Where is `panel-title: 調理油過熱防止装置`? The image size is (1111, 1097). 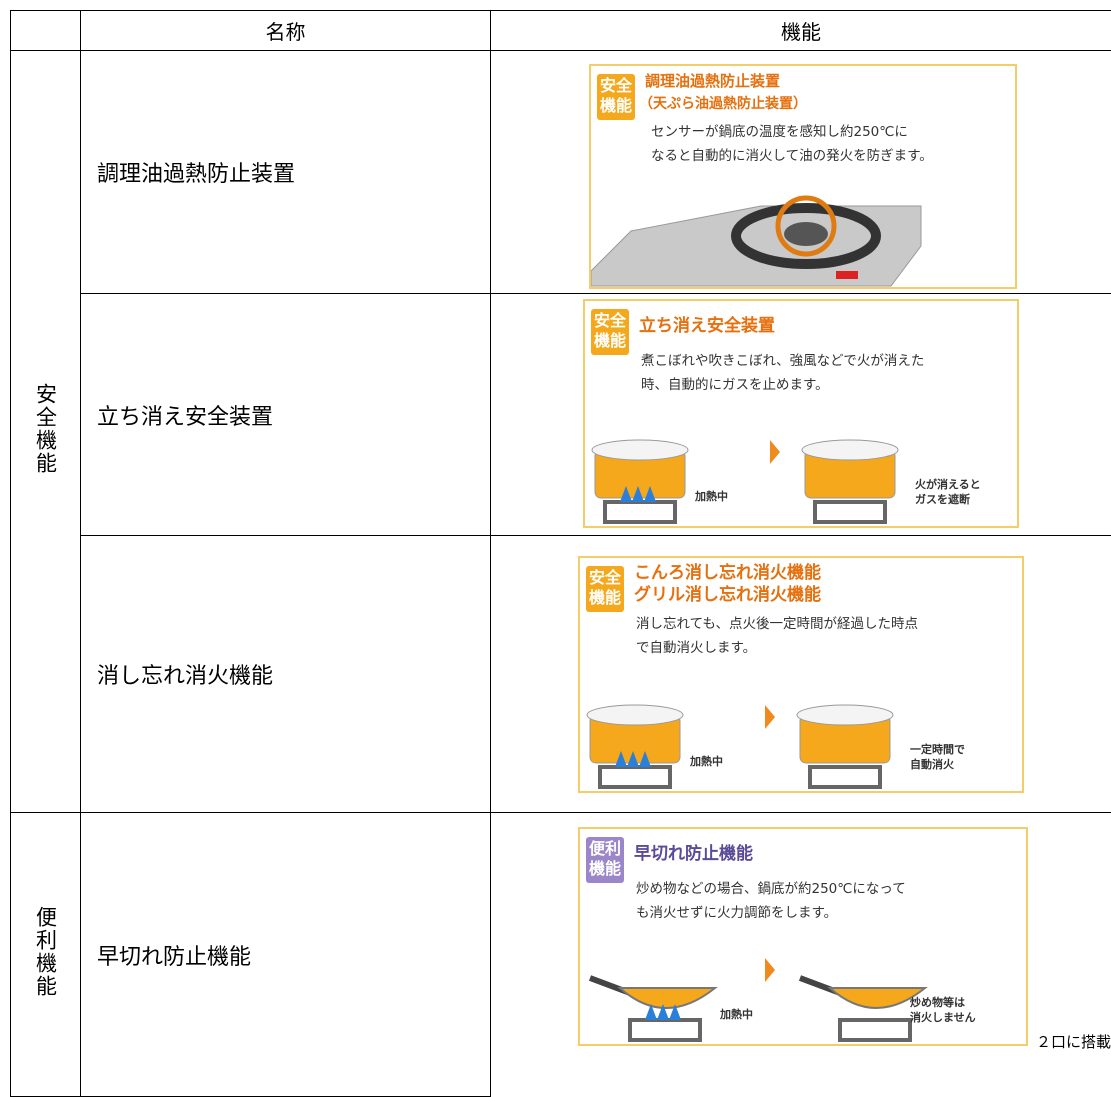 panel-title: 調理油過熱防止装置 is located at coordinates (712, 81).